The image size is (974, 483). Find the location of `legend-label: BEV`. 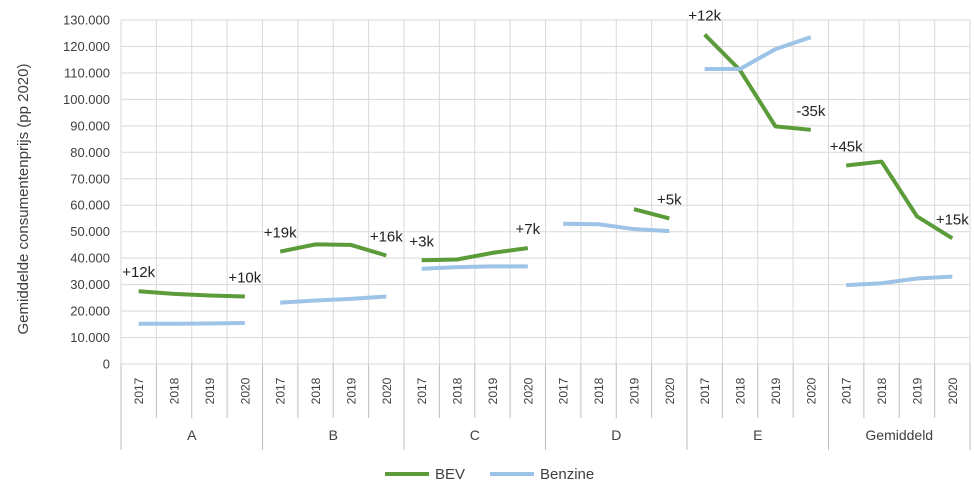

legend-label: BEV is located at coordinates (450, 474).